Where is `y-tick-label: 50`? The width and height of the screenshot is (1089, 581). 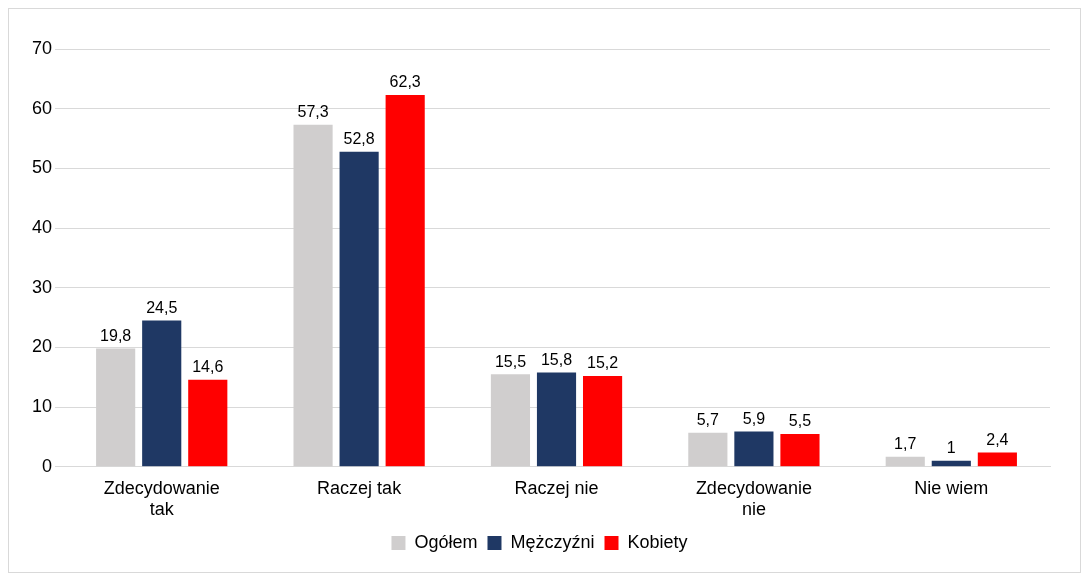
y-tick-label: 50 is located at coordinates (42, 167).